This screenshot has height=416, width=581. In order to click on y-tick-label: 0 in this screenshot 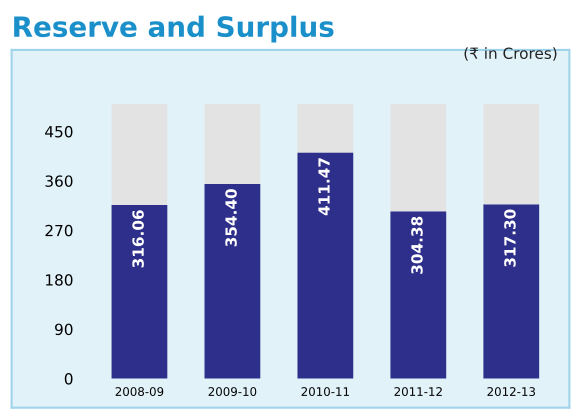, I will do `click(68, 379)`.